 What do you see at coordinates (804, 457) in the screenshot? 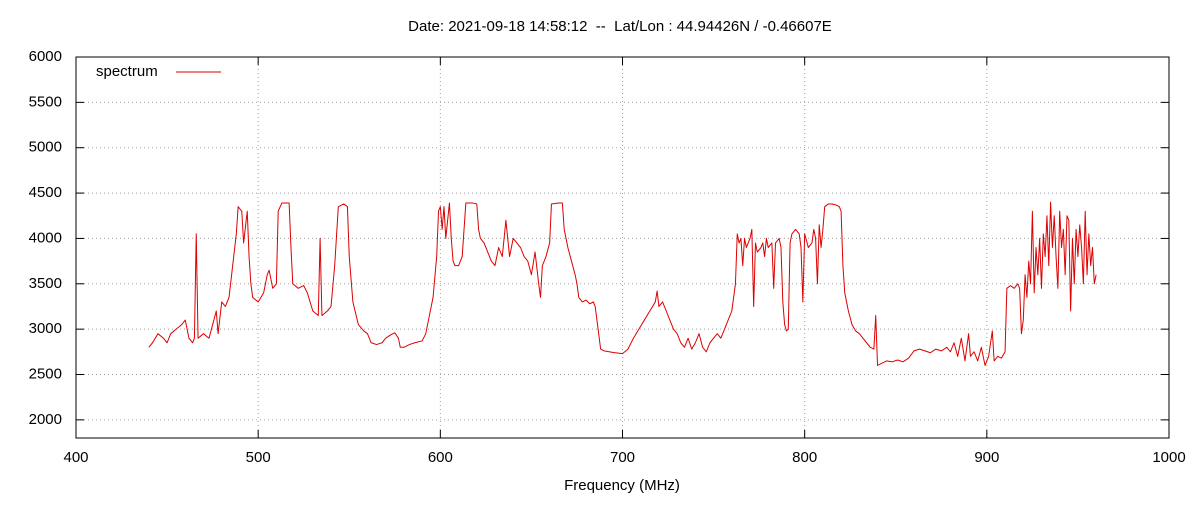
I see `x-tick-label: 800` at bounding box center [804, 457].